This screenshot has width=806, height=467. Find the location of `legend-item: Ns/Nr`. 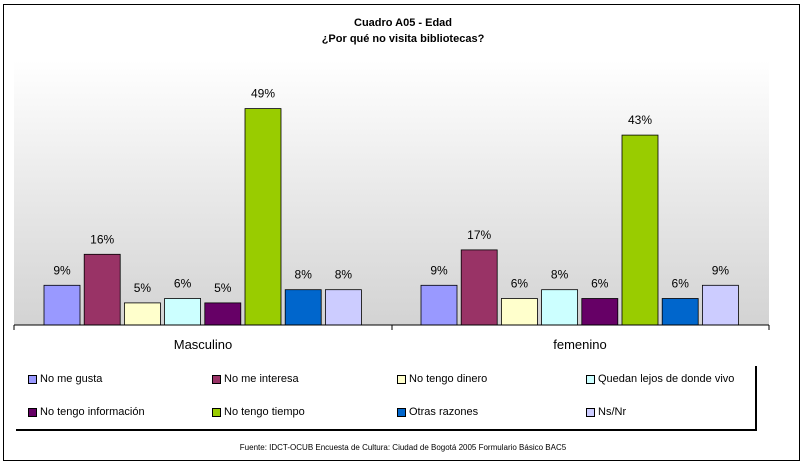

legend-item: Ns/Nr is located at coordinates (606, 412).